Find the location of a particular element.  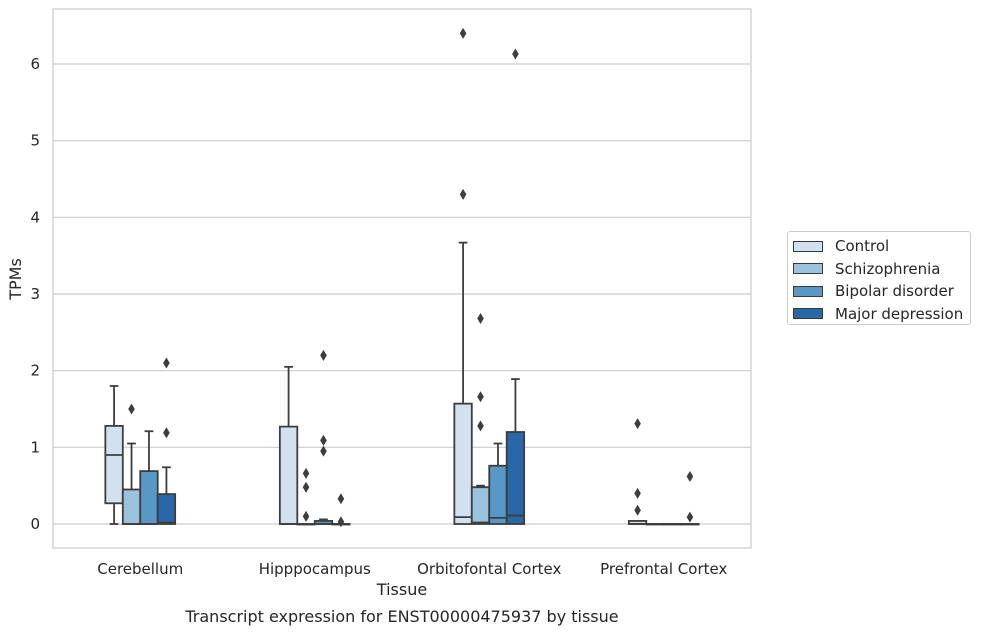

legend-label: Bipolar disorder is located at coordinates (894, 291).